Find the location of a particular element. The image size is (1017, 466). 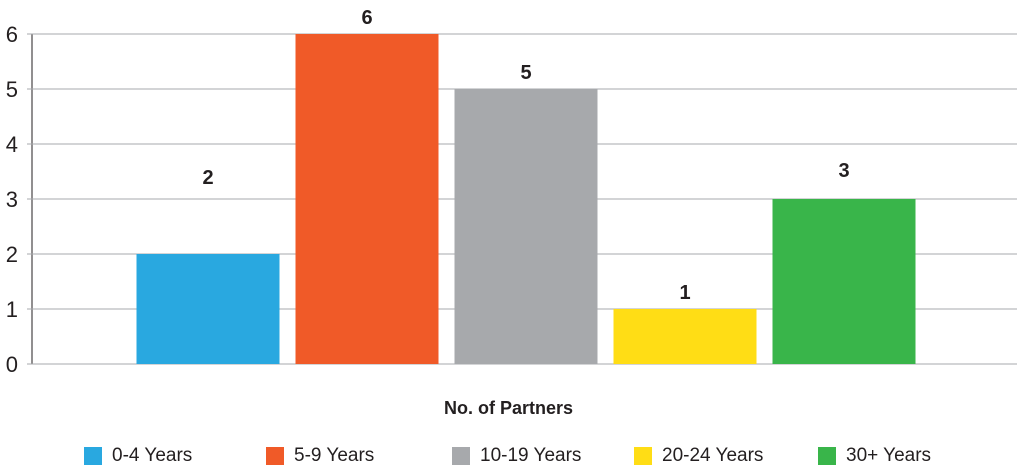

y-tick-label: 5 is located at coordinates (12, 89).